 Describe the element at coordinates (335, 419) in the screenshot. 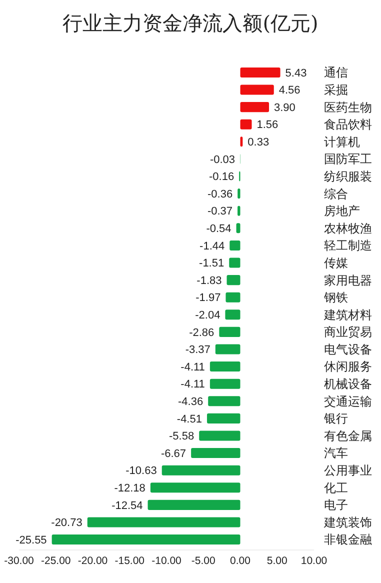

I see `y-tick-label: 银行` at that location.